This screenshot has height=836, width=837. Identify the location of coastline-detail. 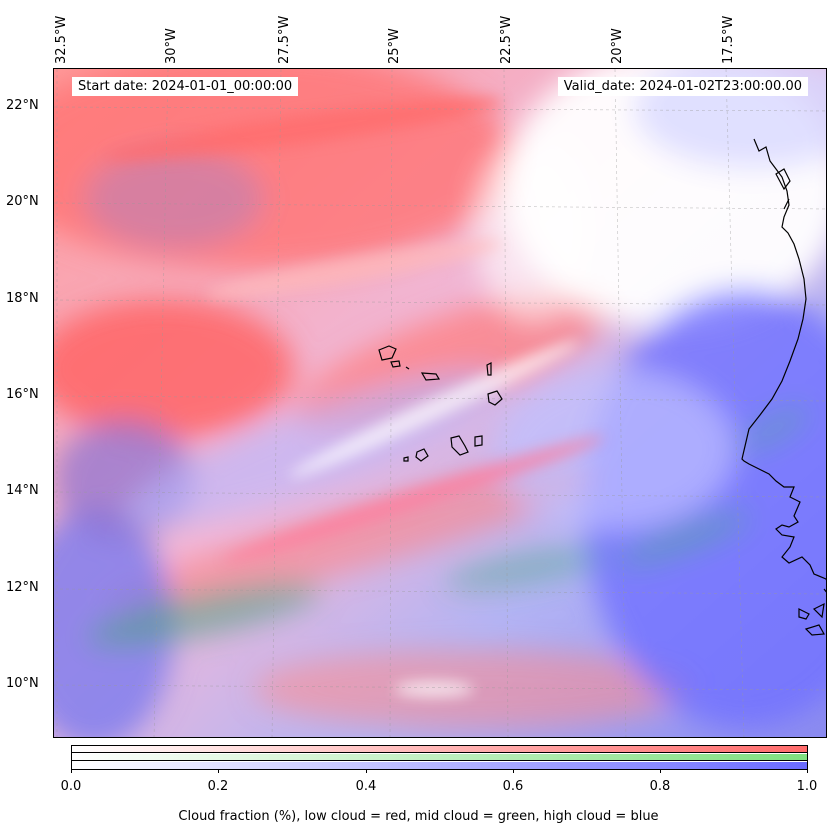
(783, 189).